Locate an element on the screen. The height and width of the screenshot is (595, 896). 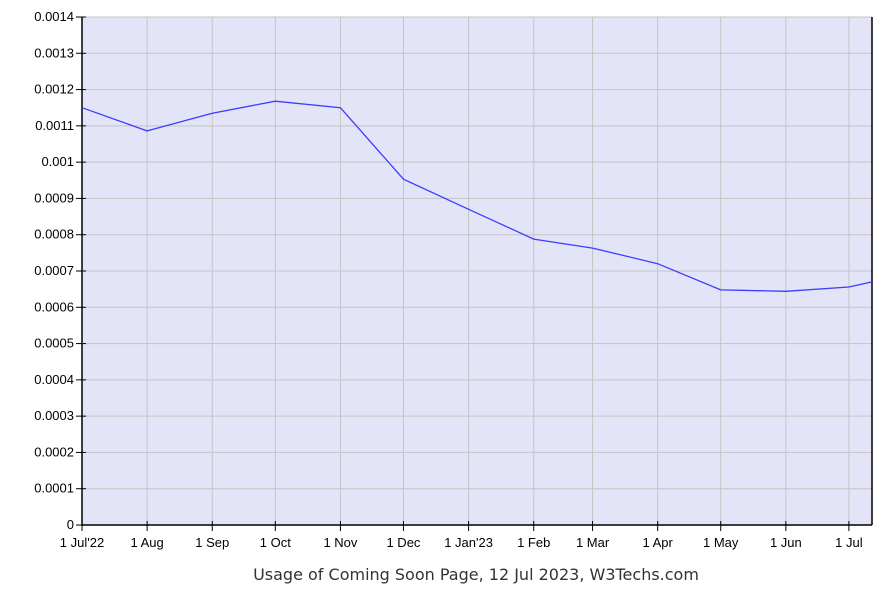
x-tick-label: 1 Mar is located at coordinates (593, 542).